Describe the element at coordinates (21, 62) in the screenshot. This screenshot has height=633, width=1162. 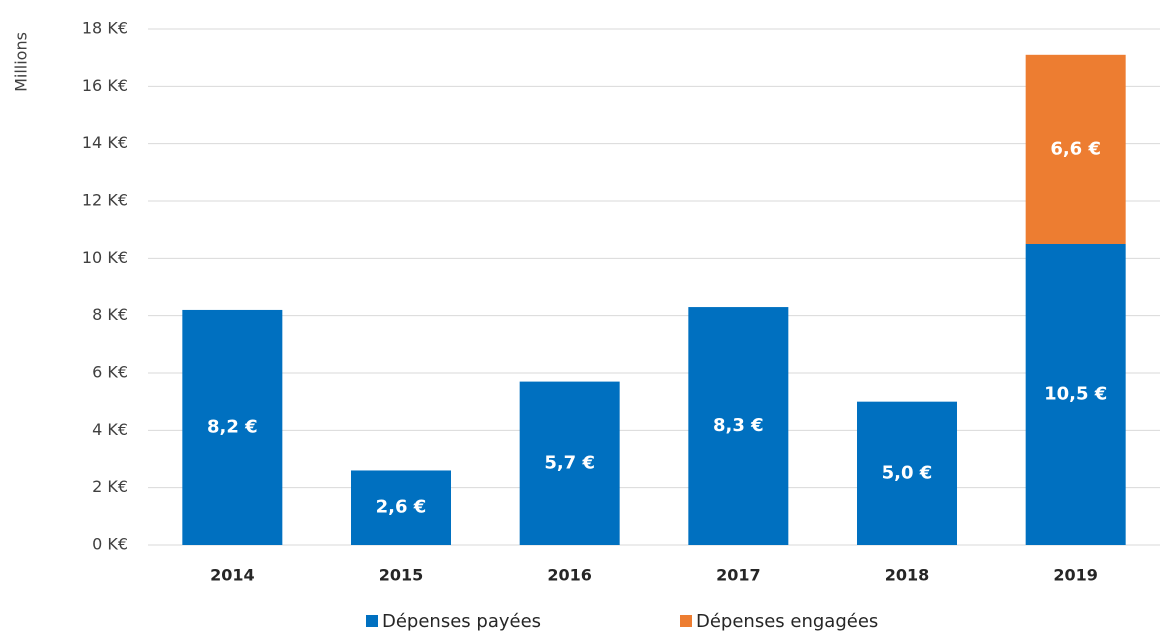
I see `y-axis-label: Millions` at that location.